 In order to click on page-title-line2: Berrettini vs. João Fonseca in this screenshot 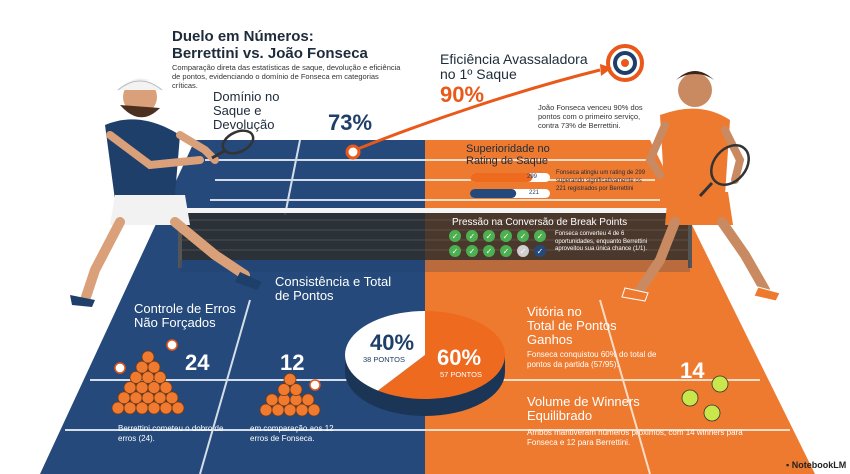, I will do `click(270, 53)`.